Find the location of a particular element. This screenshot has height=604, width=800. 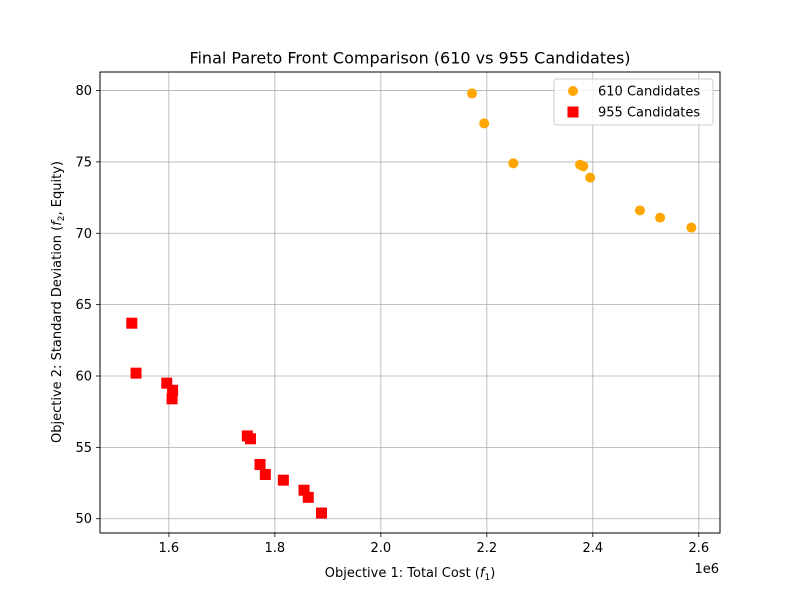

y-tick-label: 80 is located at coordinates (83, 91).